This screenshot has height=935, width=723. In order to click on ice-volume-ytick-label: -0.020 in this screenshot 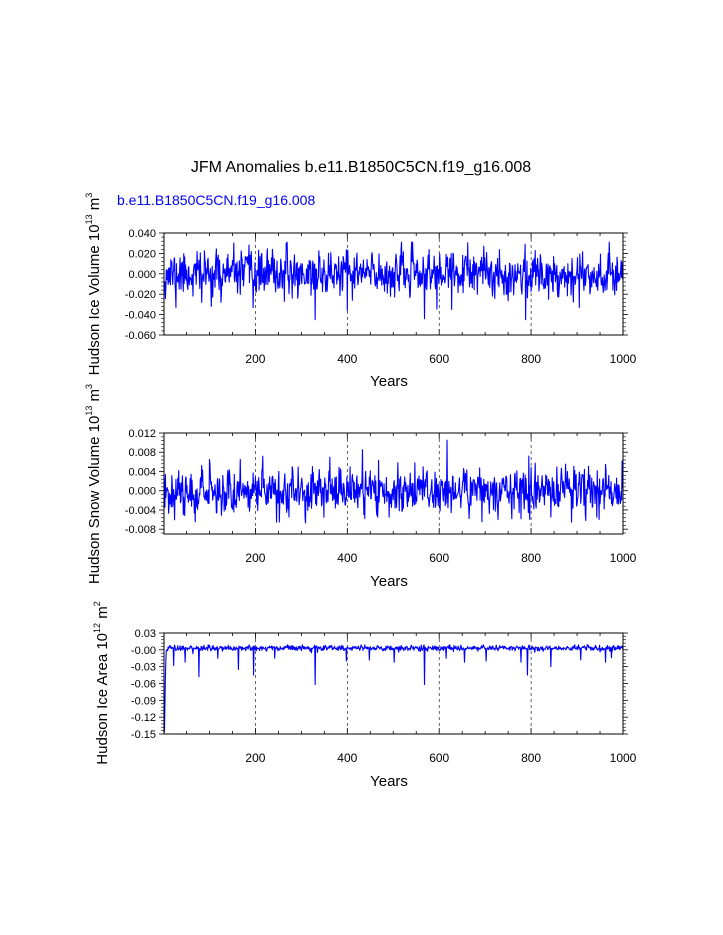, I will do `click(140, 295)`.